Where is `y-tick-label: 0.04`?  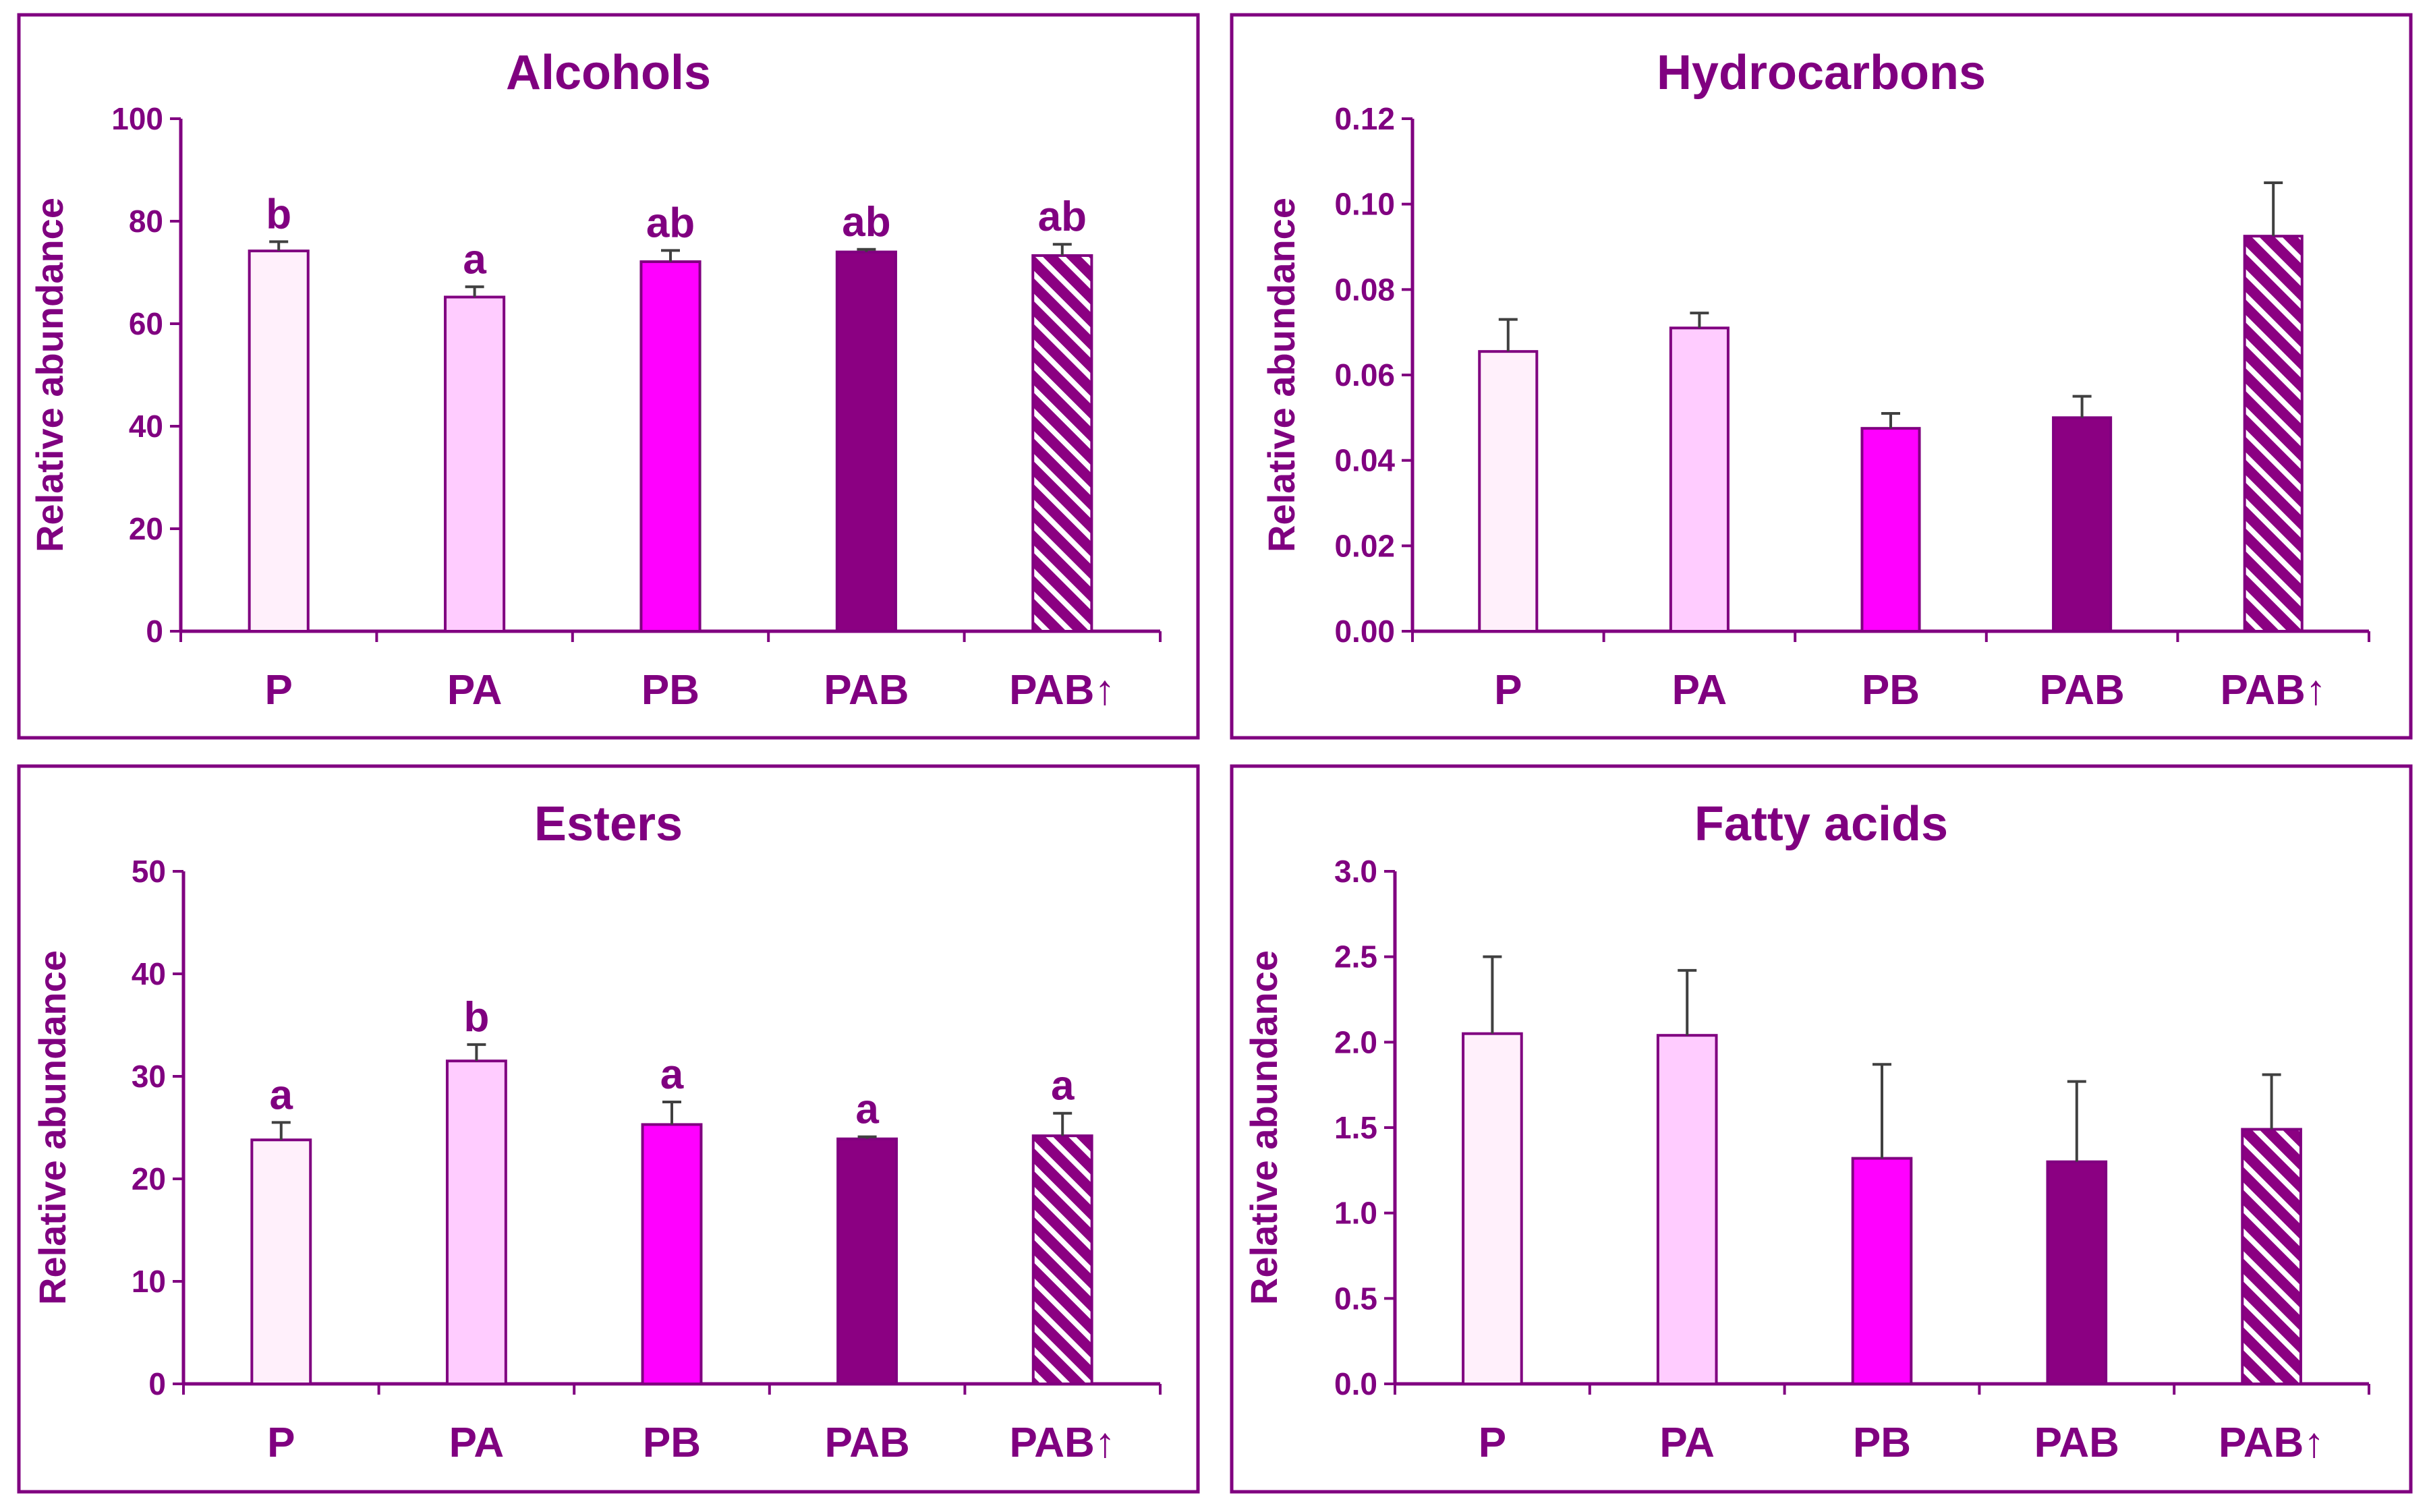
y-tick-label: 0.04 is located at coordinates (1364, 460).